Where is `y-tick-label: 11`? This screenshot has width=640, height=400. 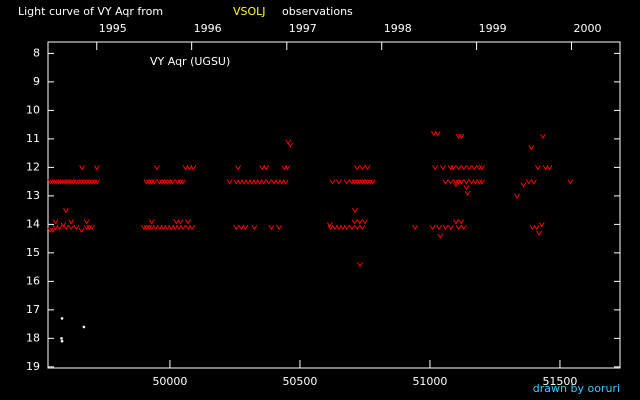
y-tick-label: 11 is located at coordinates (33, 138).